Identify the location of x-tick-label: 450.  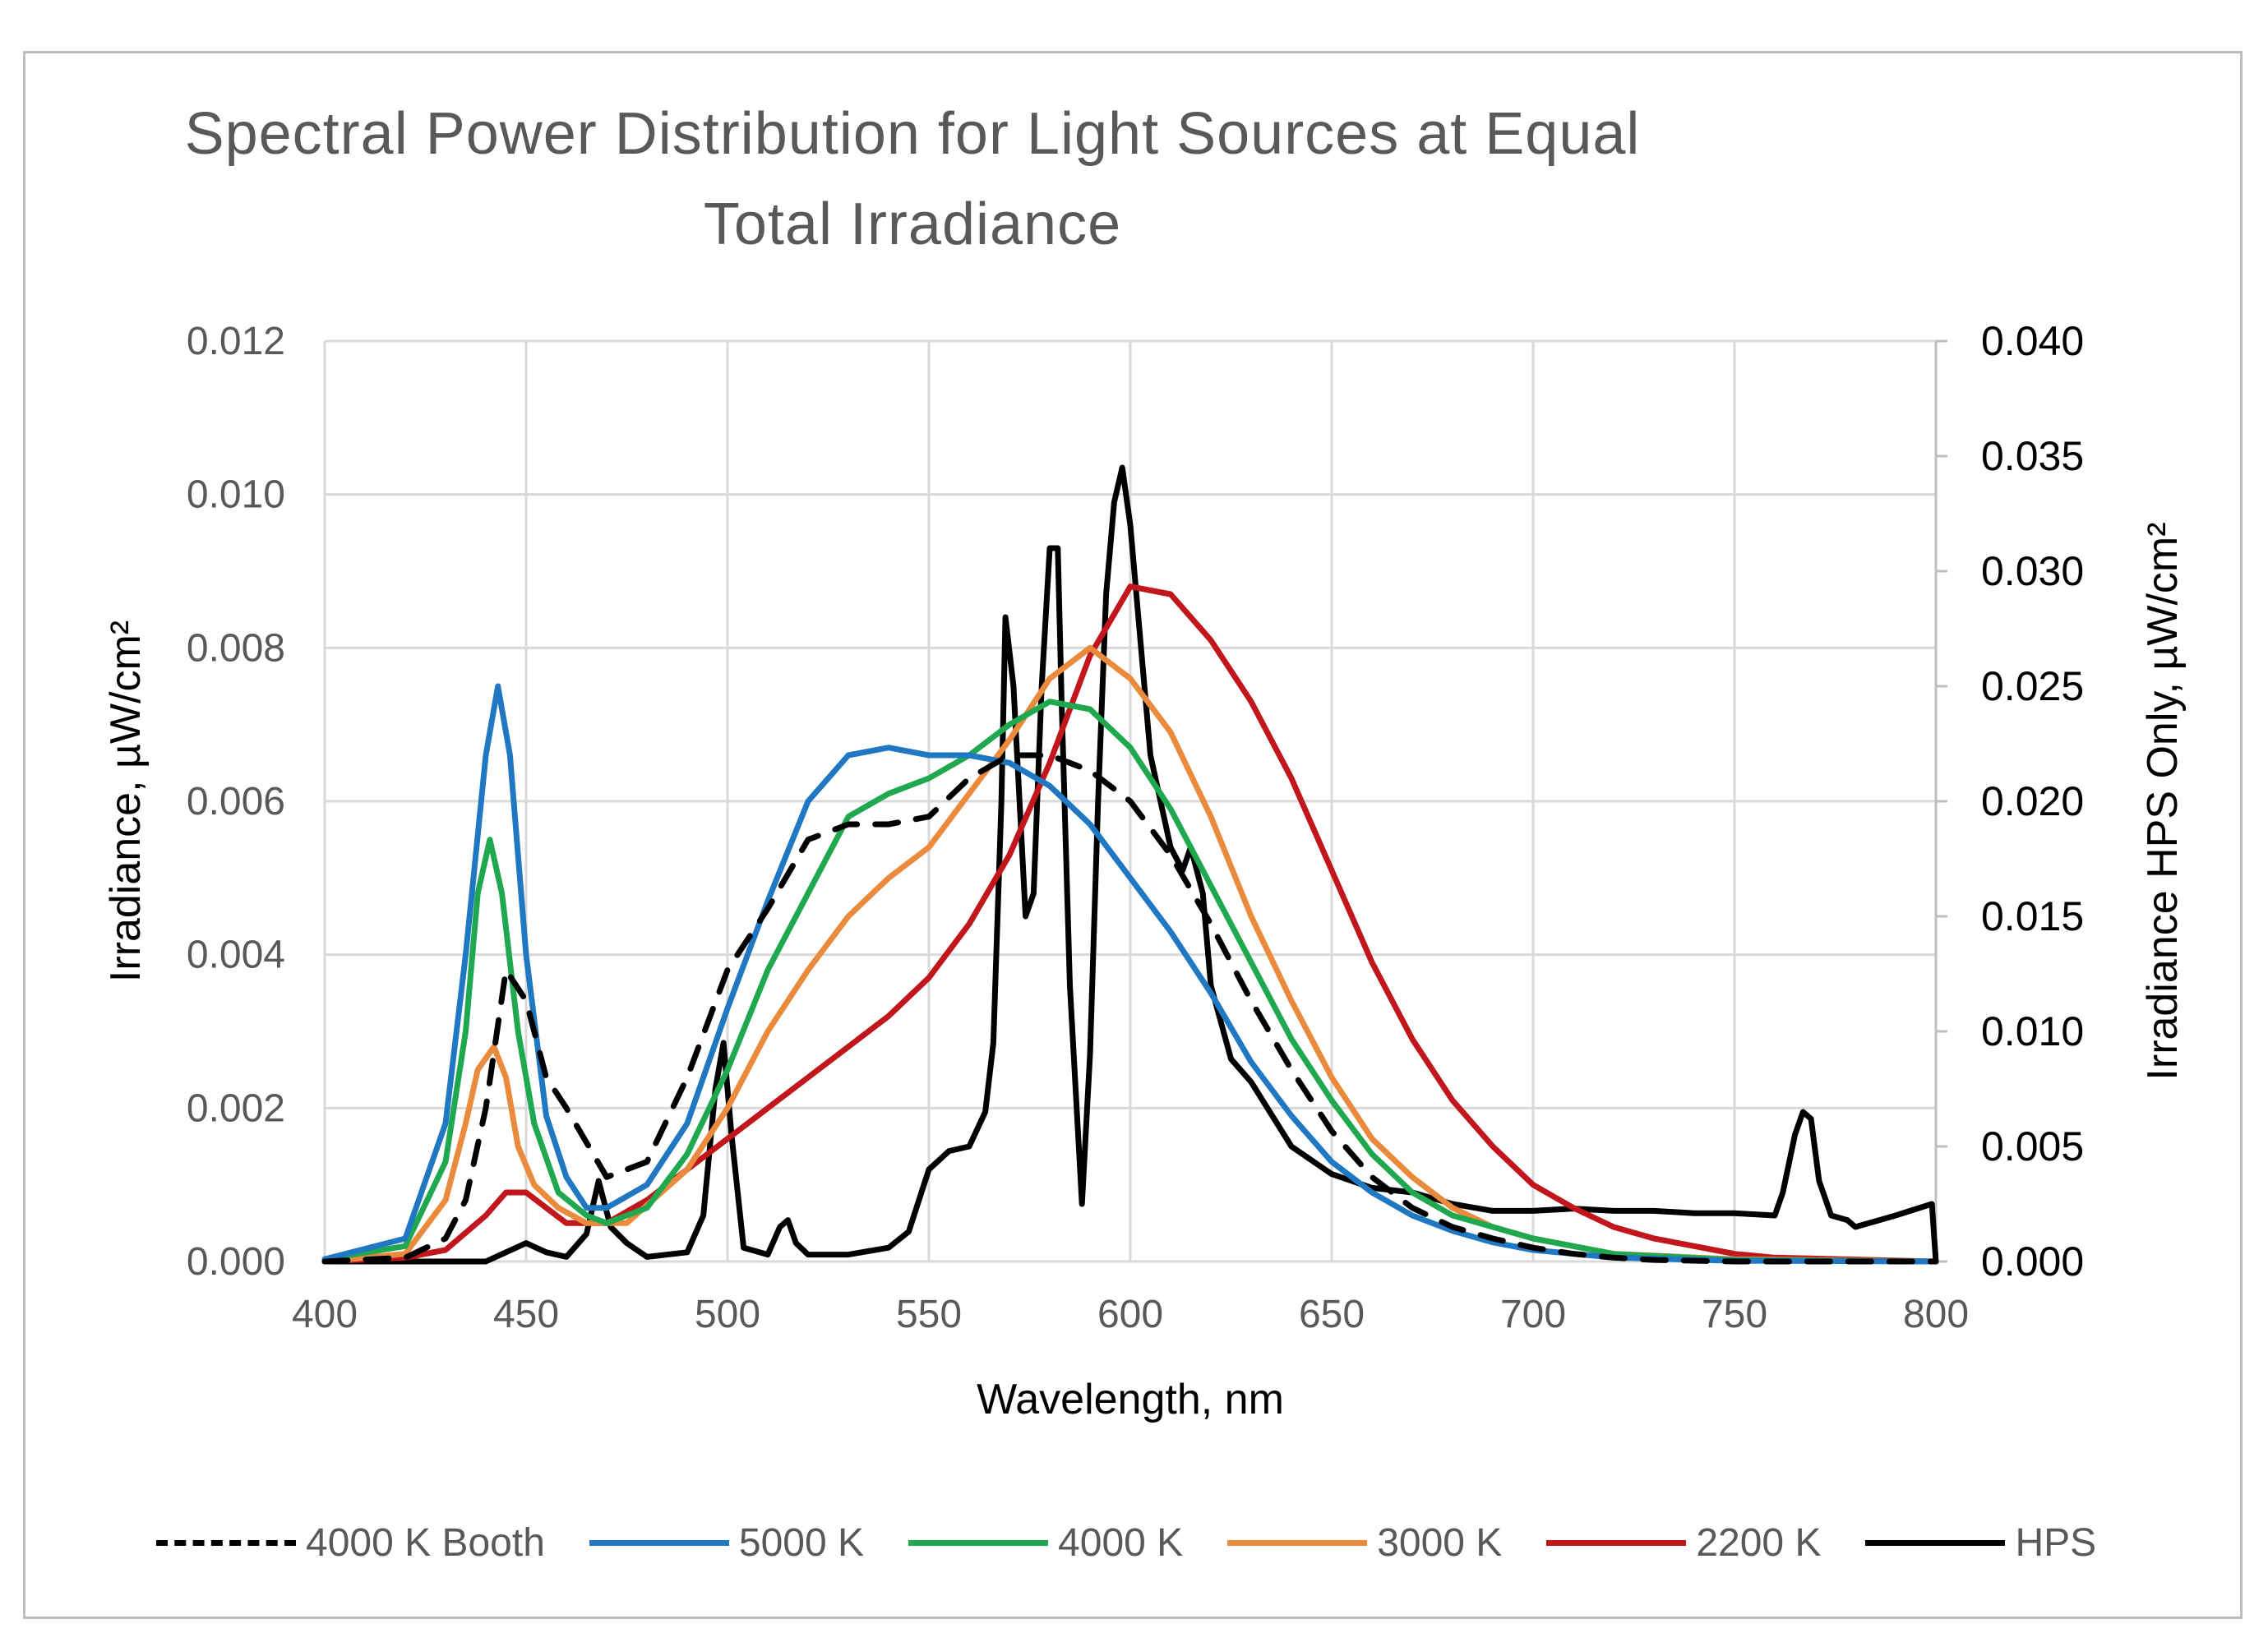
(526, 1315).